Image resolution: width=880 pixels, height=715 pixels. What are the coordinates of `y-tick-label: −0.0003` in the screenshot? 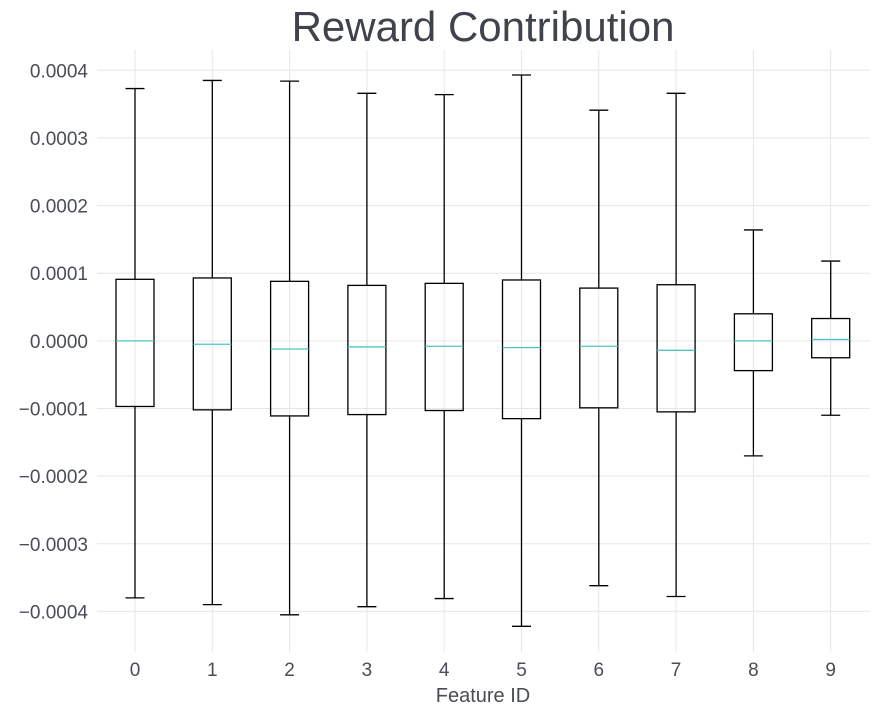 It's located at (53, 545).